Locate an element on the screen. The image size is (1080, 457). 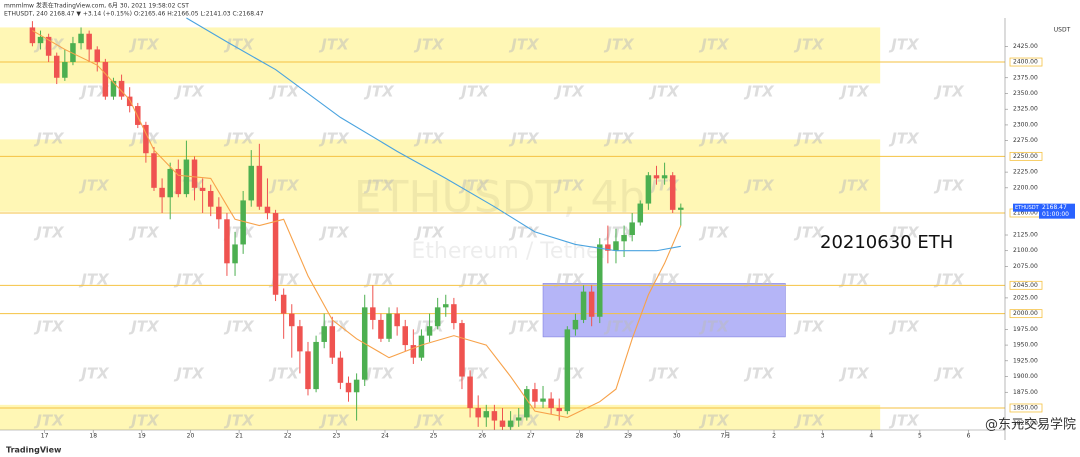
y-tick-label: 2425.00 is located at coordinates (1025, 46).